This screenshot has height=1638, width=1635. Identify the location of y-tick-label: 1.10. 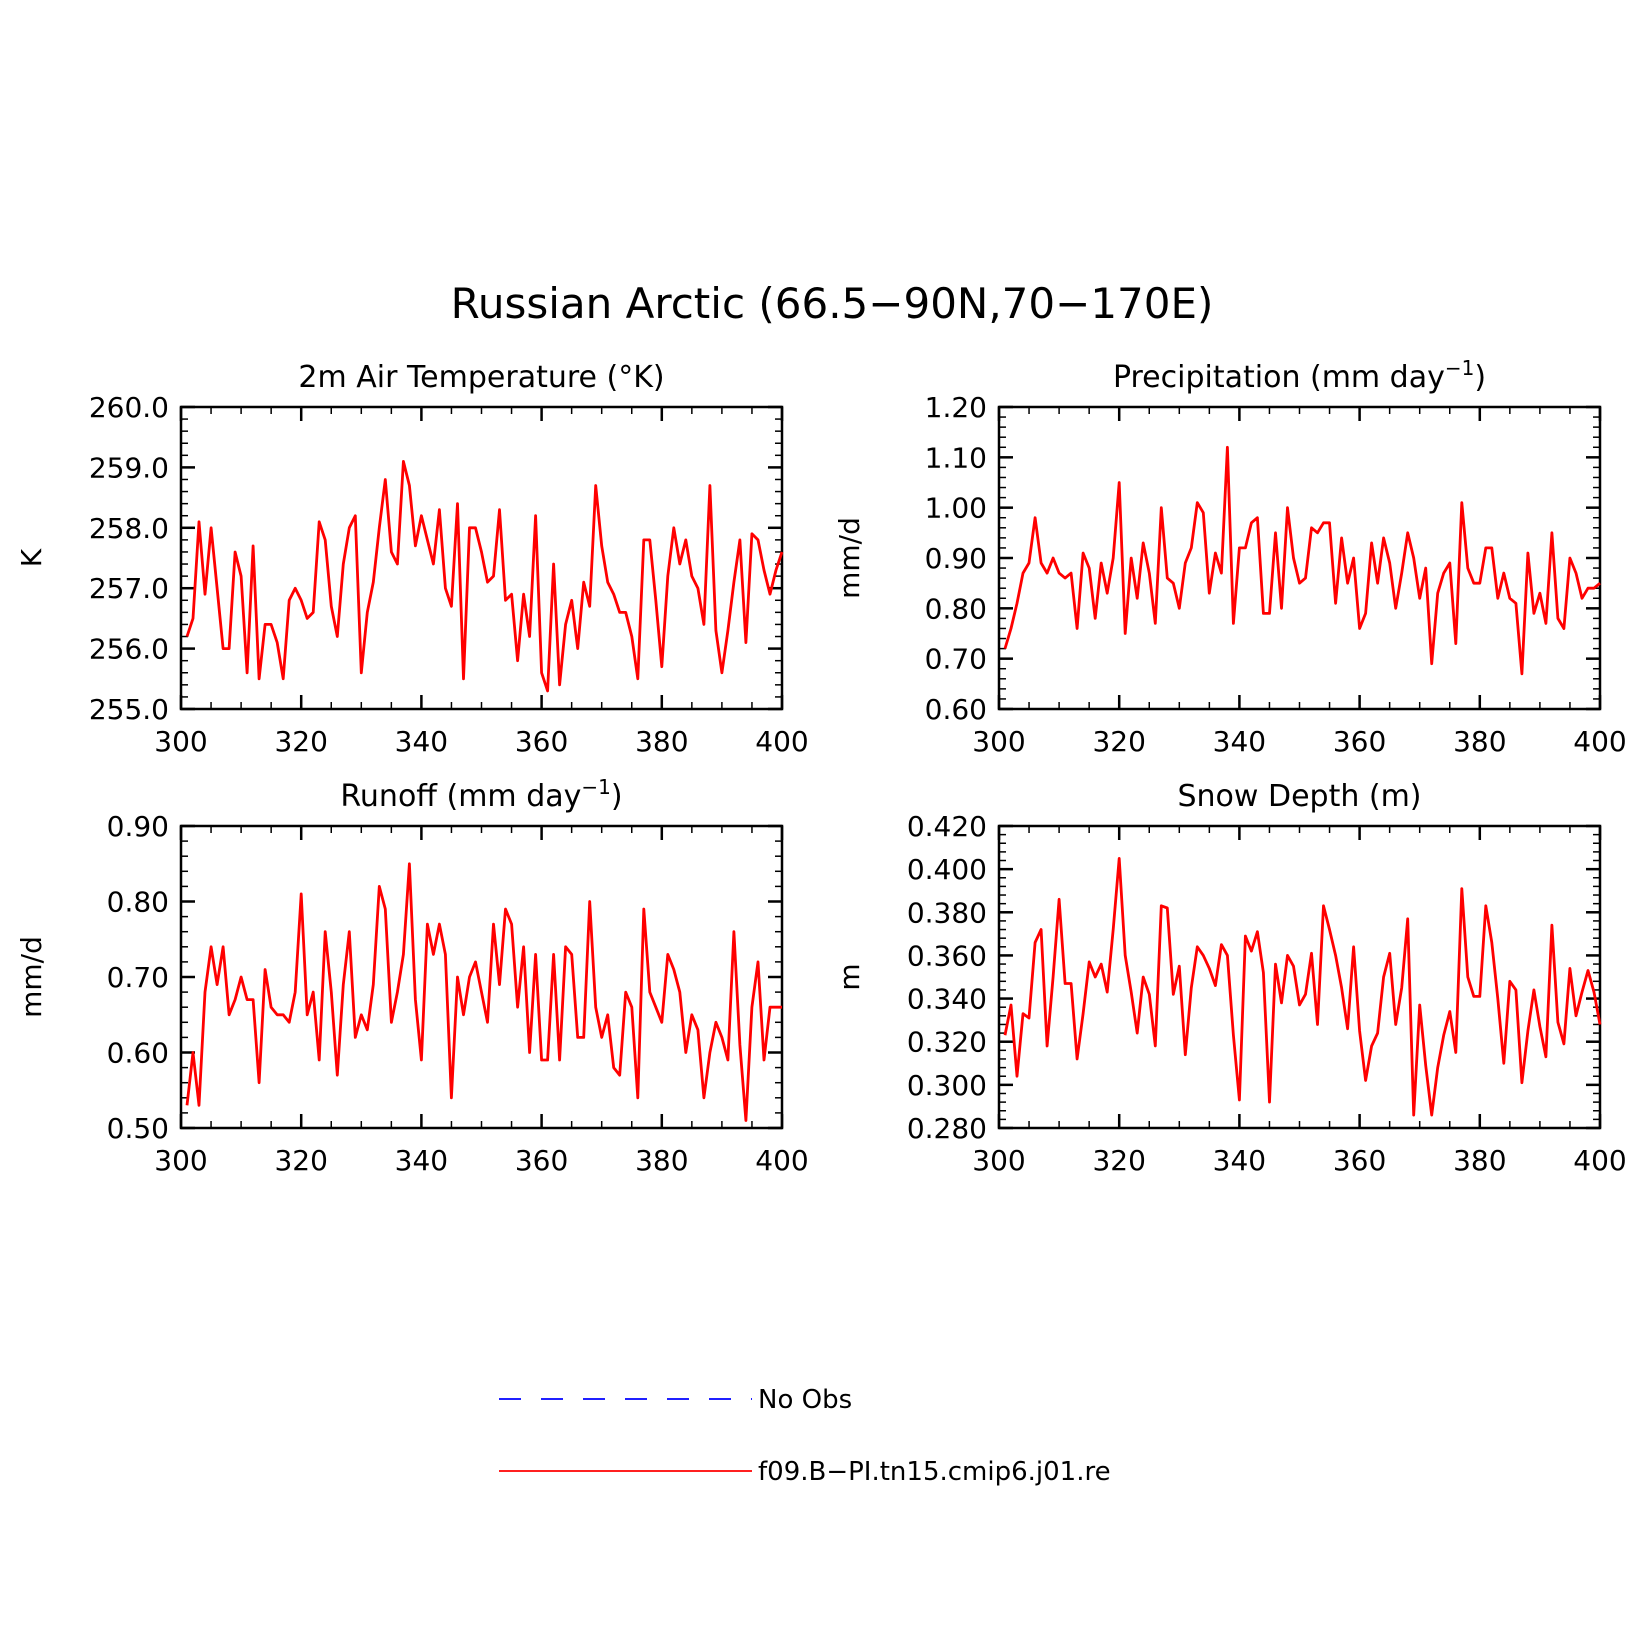
(956, 457).